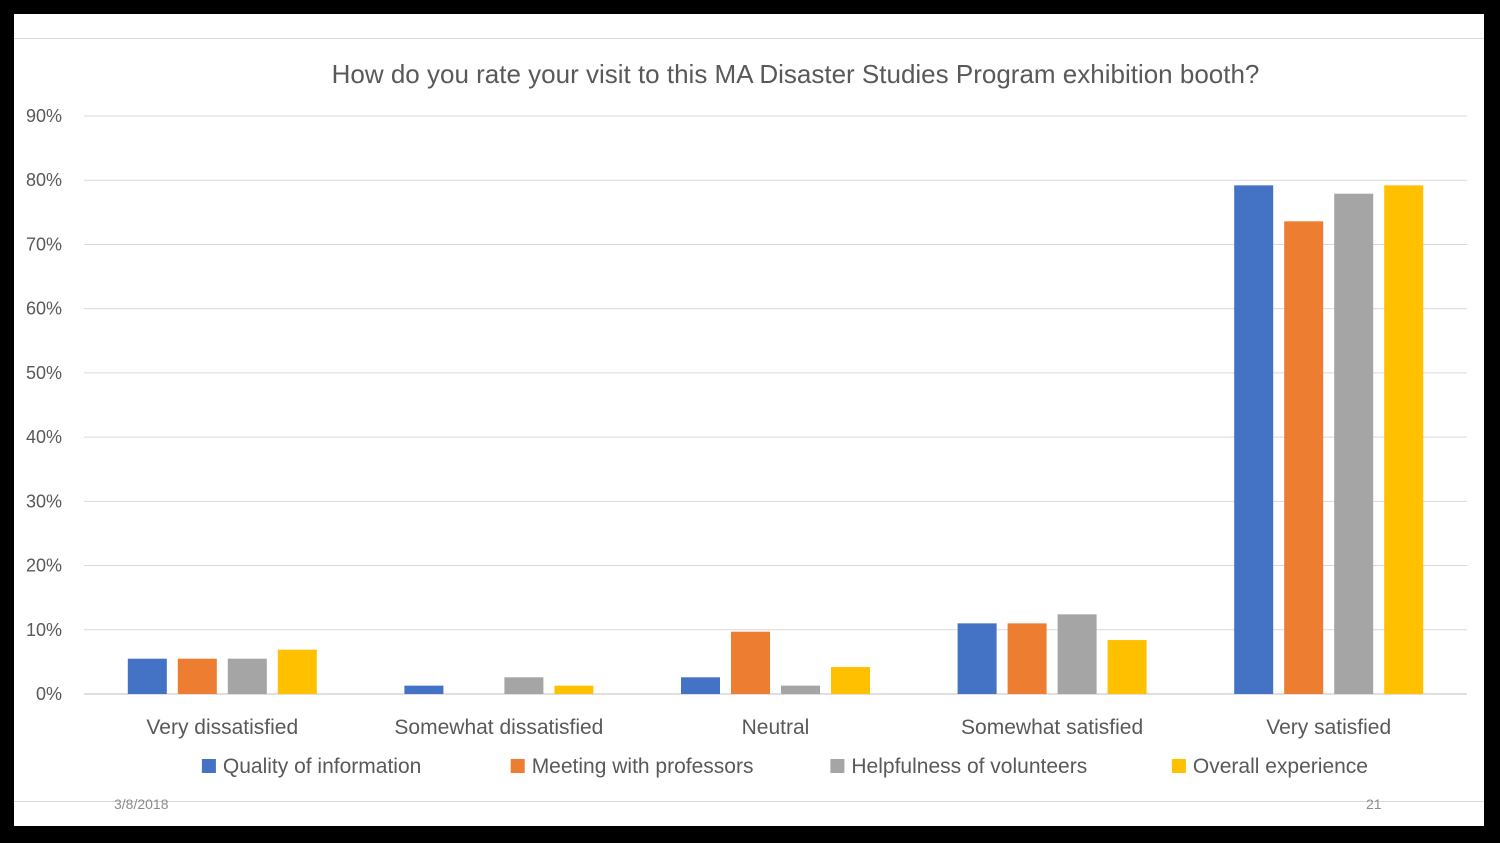 The image size is (1500, 843). What do you see at coordinates (322, 766) in the screenshot?
I see `legend-label: Quality of information` at bounding box center [322, 766].